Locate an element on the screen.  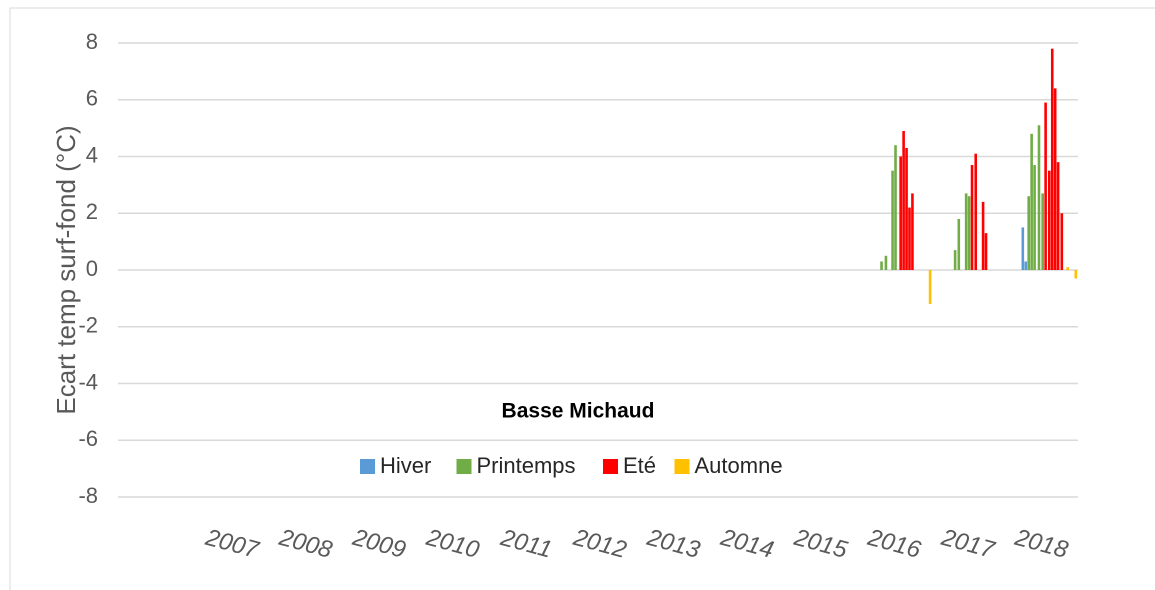
y-tick-label: 0 is located at coordinates (92, 268).